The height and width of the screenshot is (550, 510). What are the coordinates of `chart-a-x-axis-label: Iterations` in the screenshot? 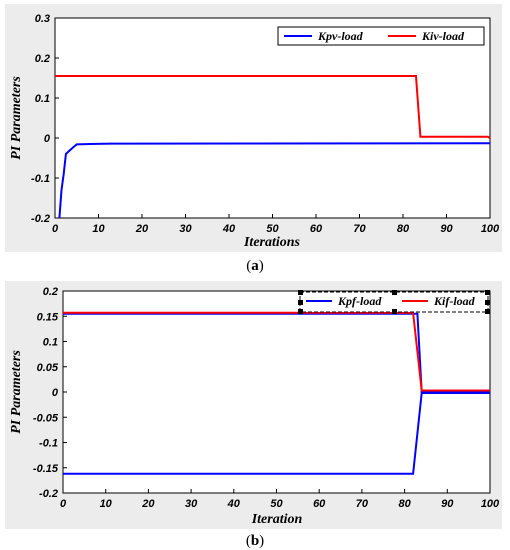 It's located at (272, 242).